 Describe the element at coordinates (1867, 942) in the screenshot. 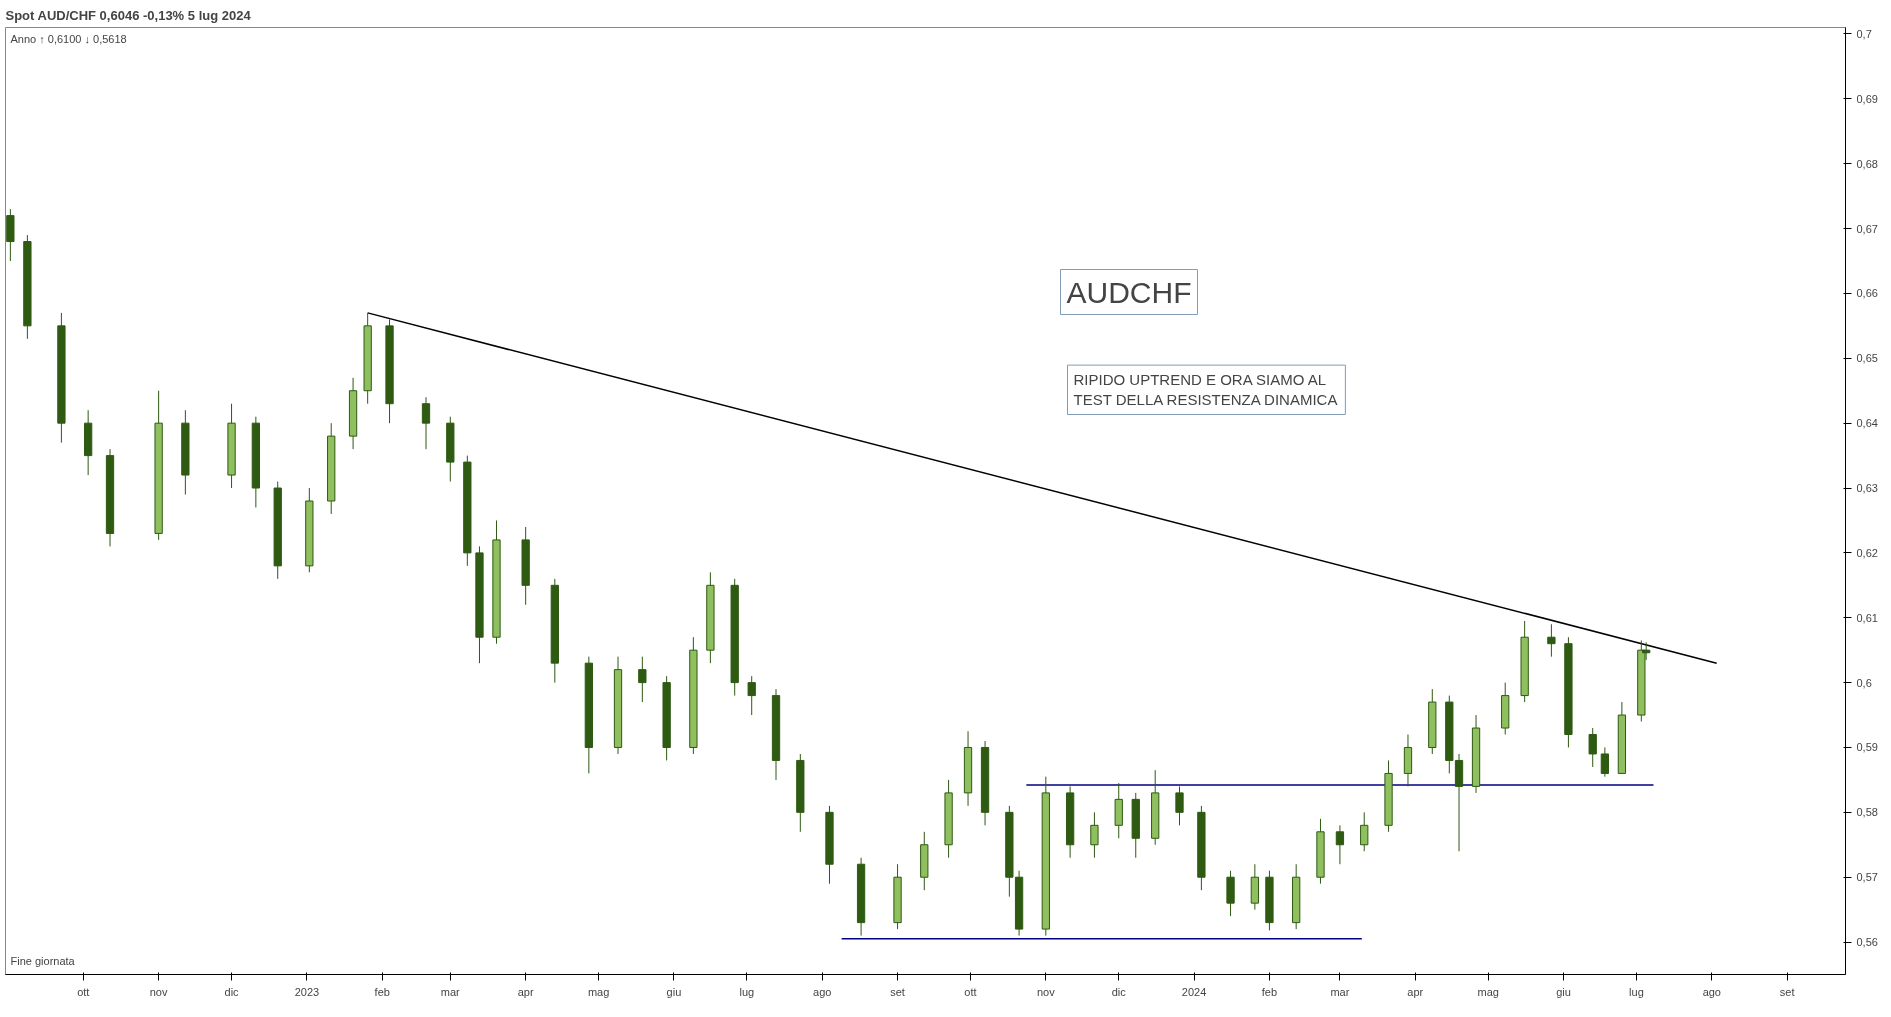

I see `y-tick-label: 0,56` at that location.